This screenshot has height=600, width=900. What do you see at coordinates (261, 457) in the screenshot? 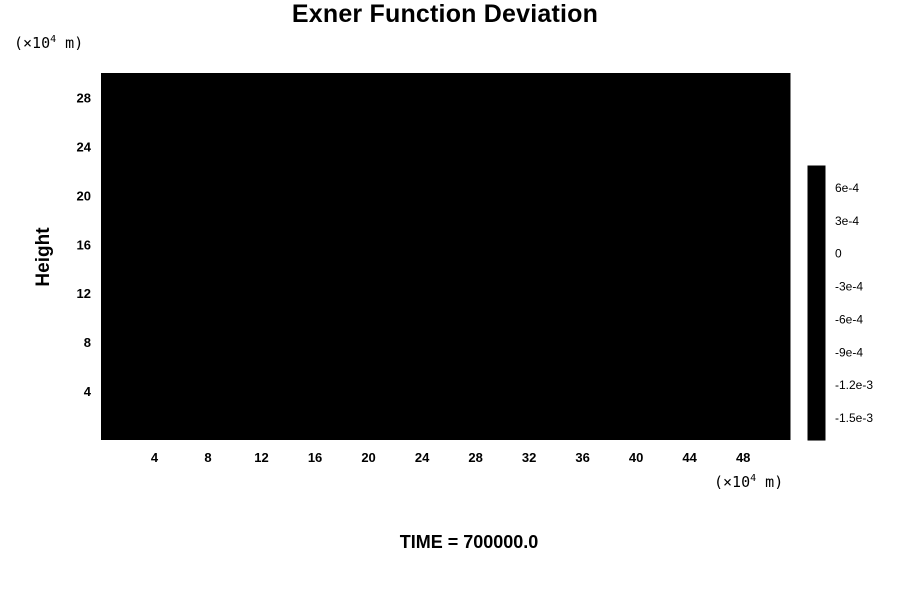
I see `x-tick-label: 12` at bounding box center [261, 457].